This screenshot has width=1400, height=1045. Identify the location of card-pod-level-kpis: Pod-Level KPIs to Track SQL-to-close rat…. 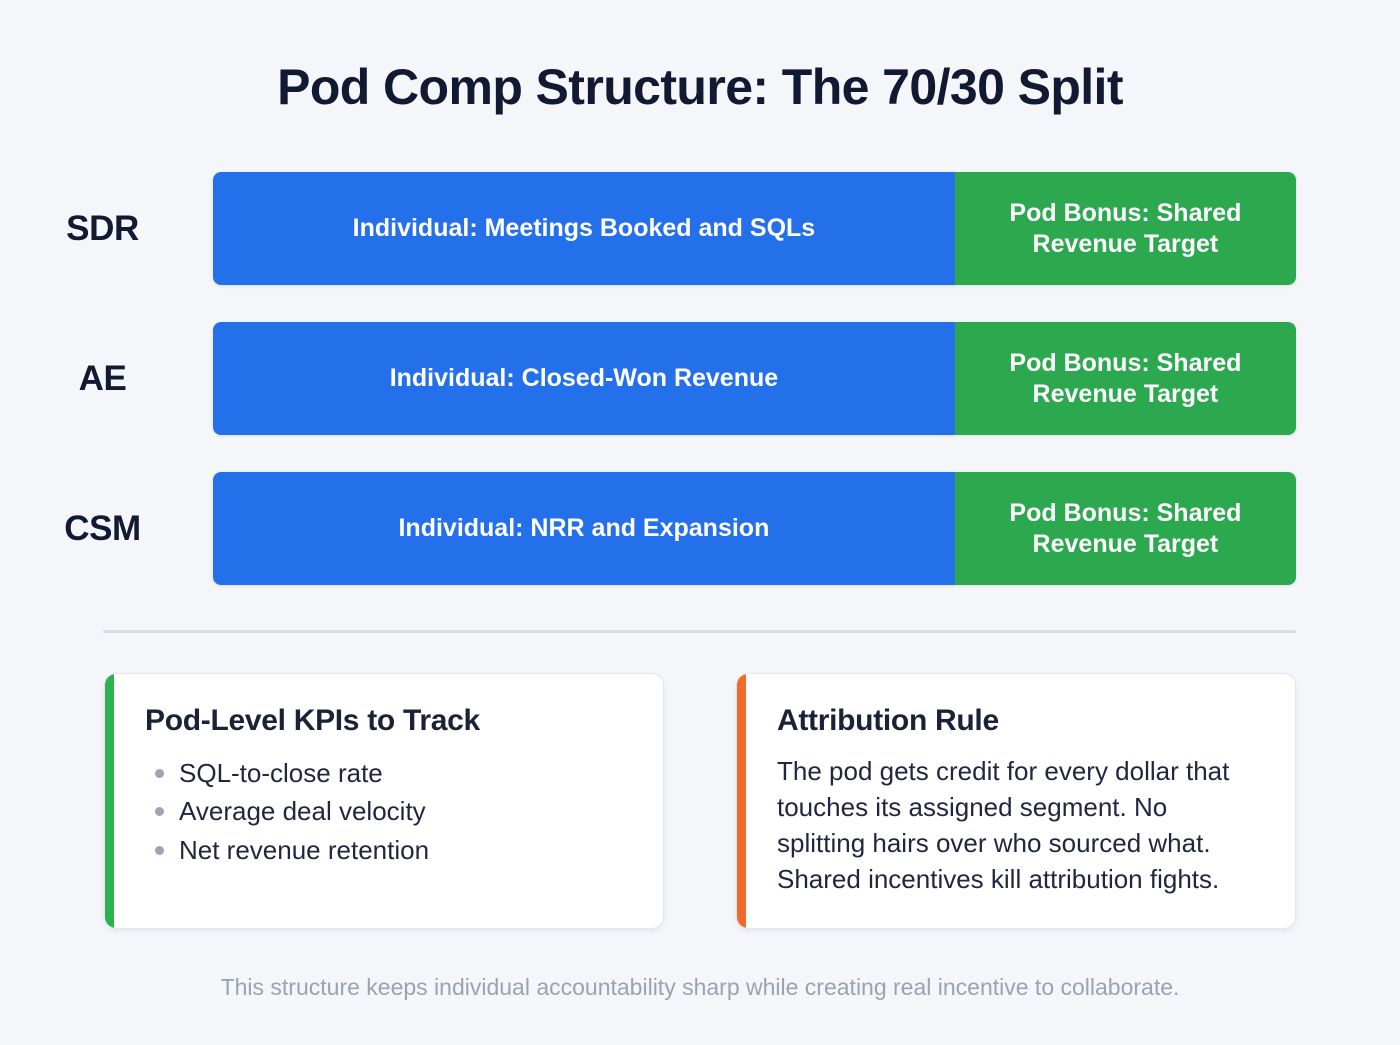
(384, 801).